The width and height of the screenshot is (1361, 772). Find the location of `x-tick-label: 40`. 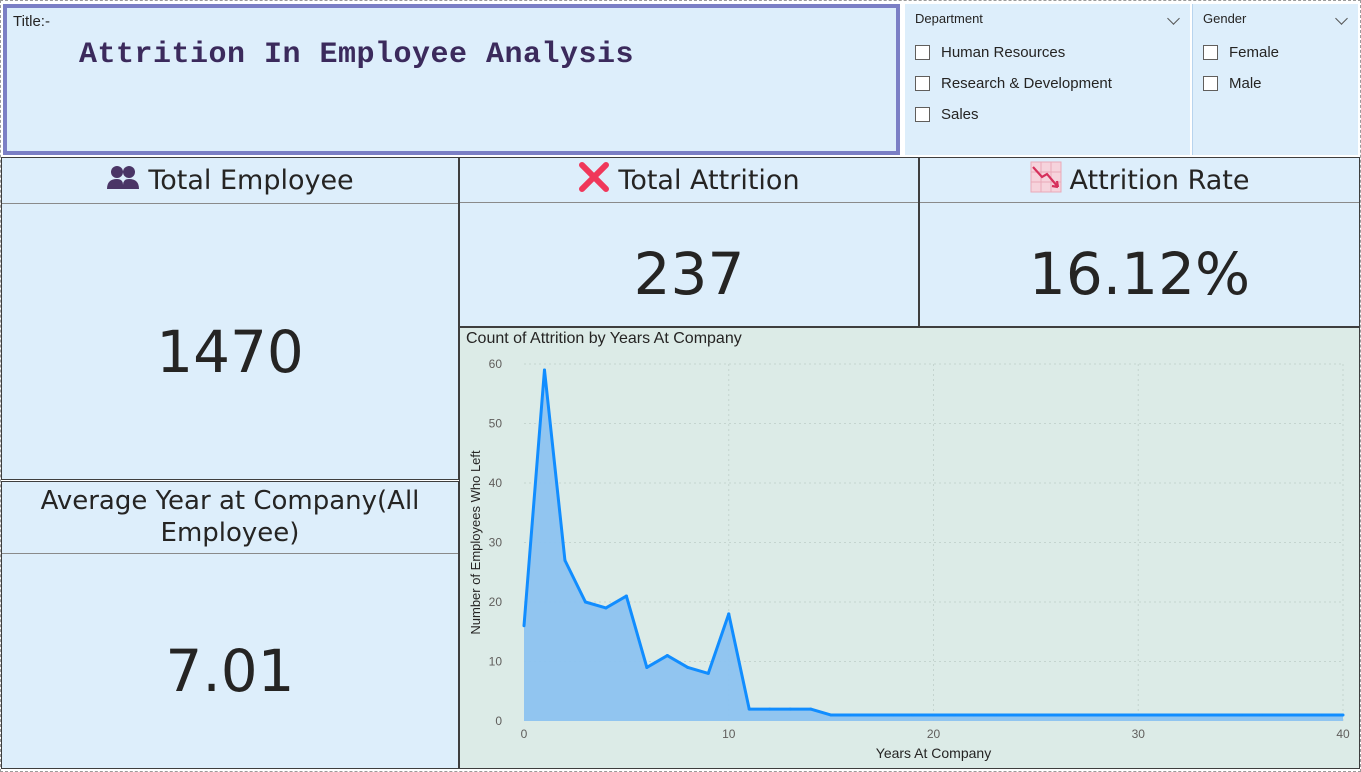

x-tick-label: 40 is located at coordinates (1343, 734).